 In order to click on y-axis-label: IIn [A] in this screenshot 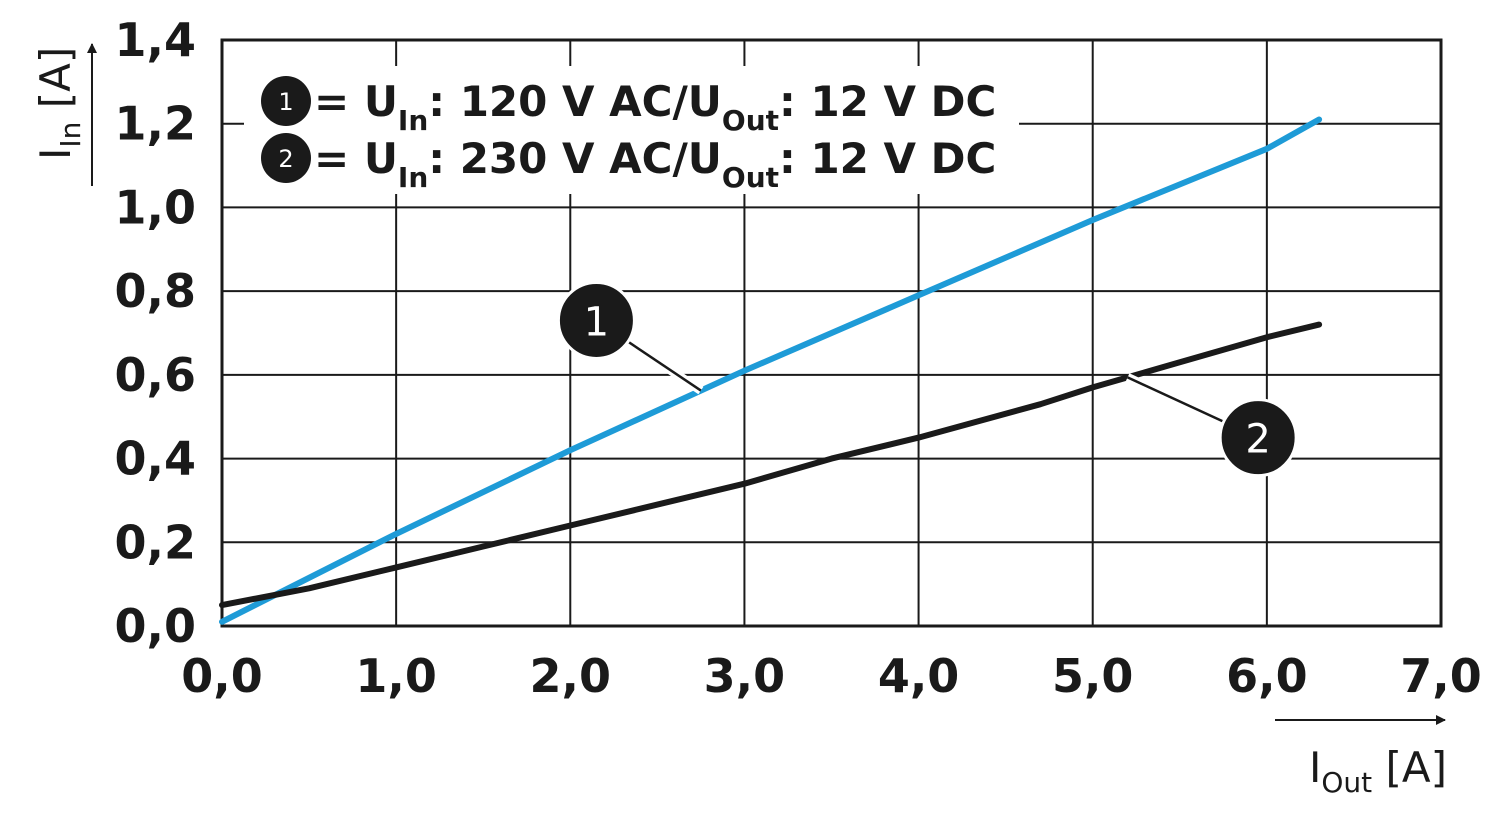, I will do `click(59, 103)`.